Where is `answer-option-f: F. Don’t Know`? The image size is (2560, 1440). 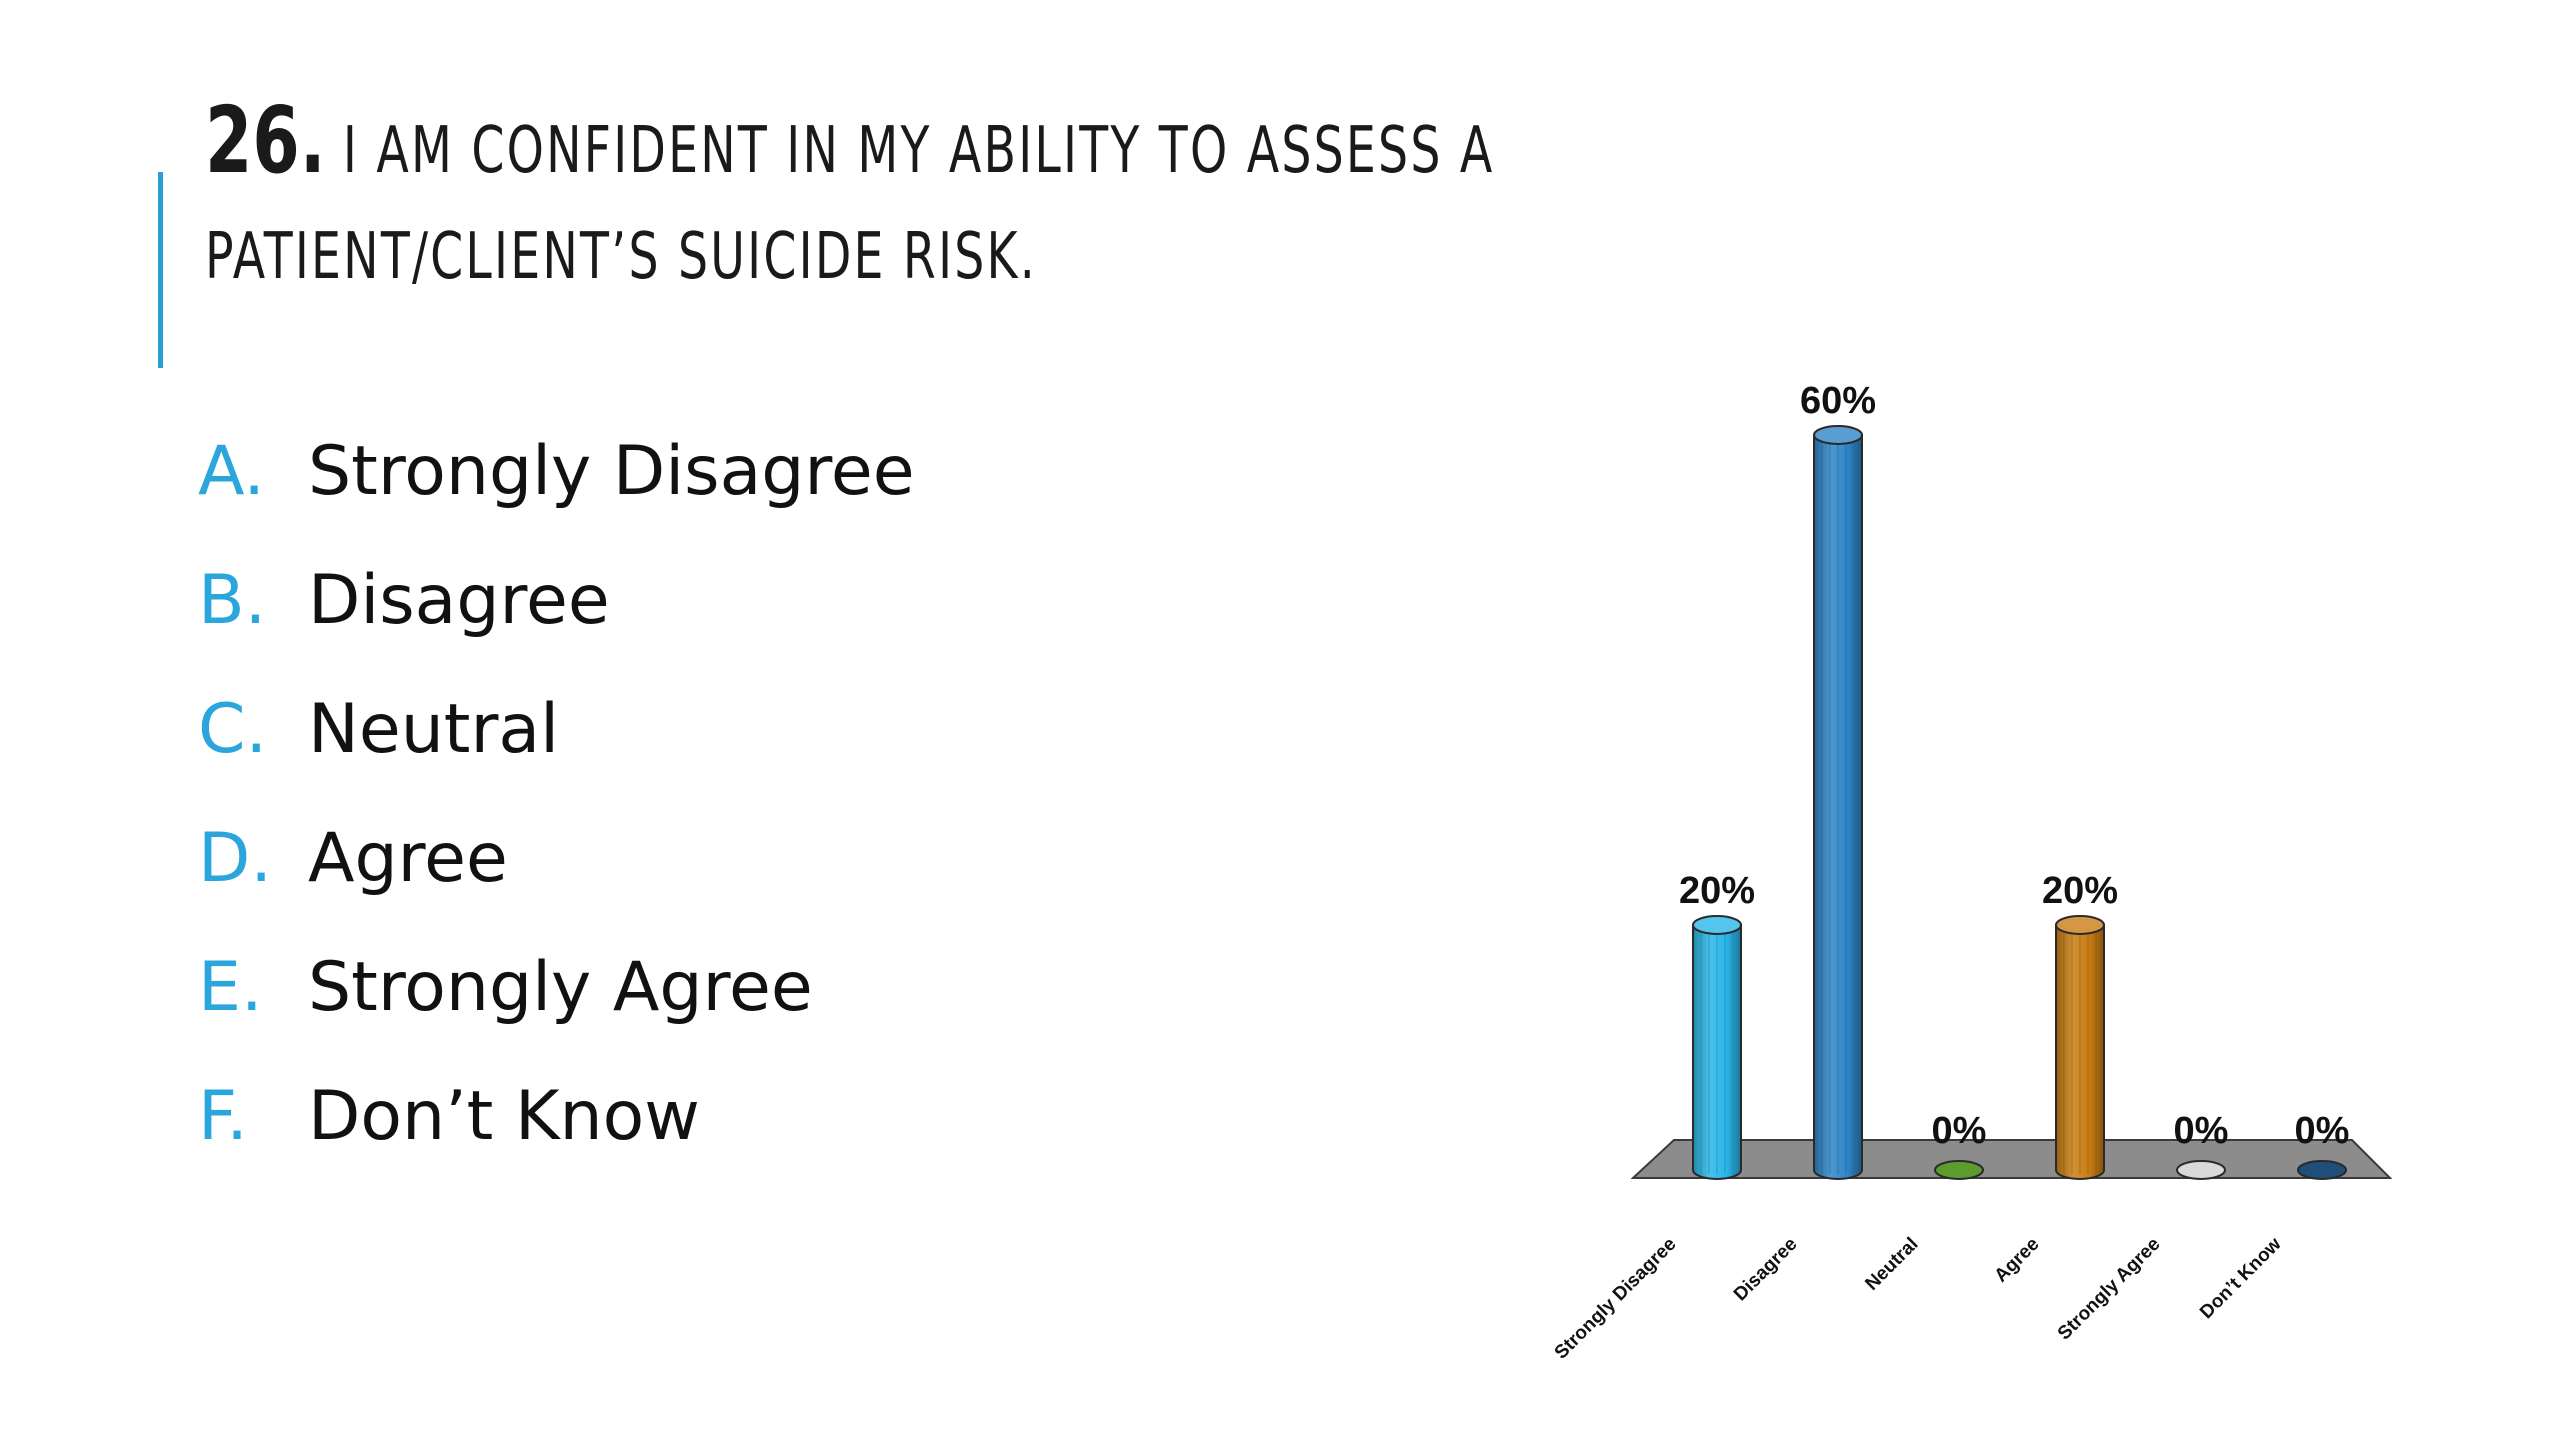
answer-option-f: F. Don’t Know is located at coordinates (556, 1141).